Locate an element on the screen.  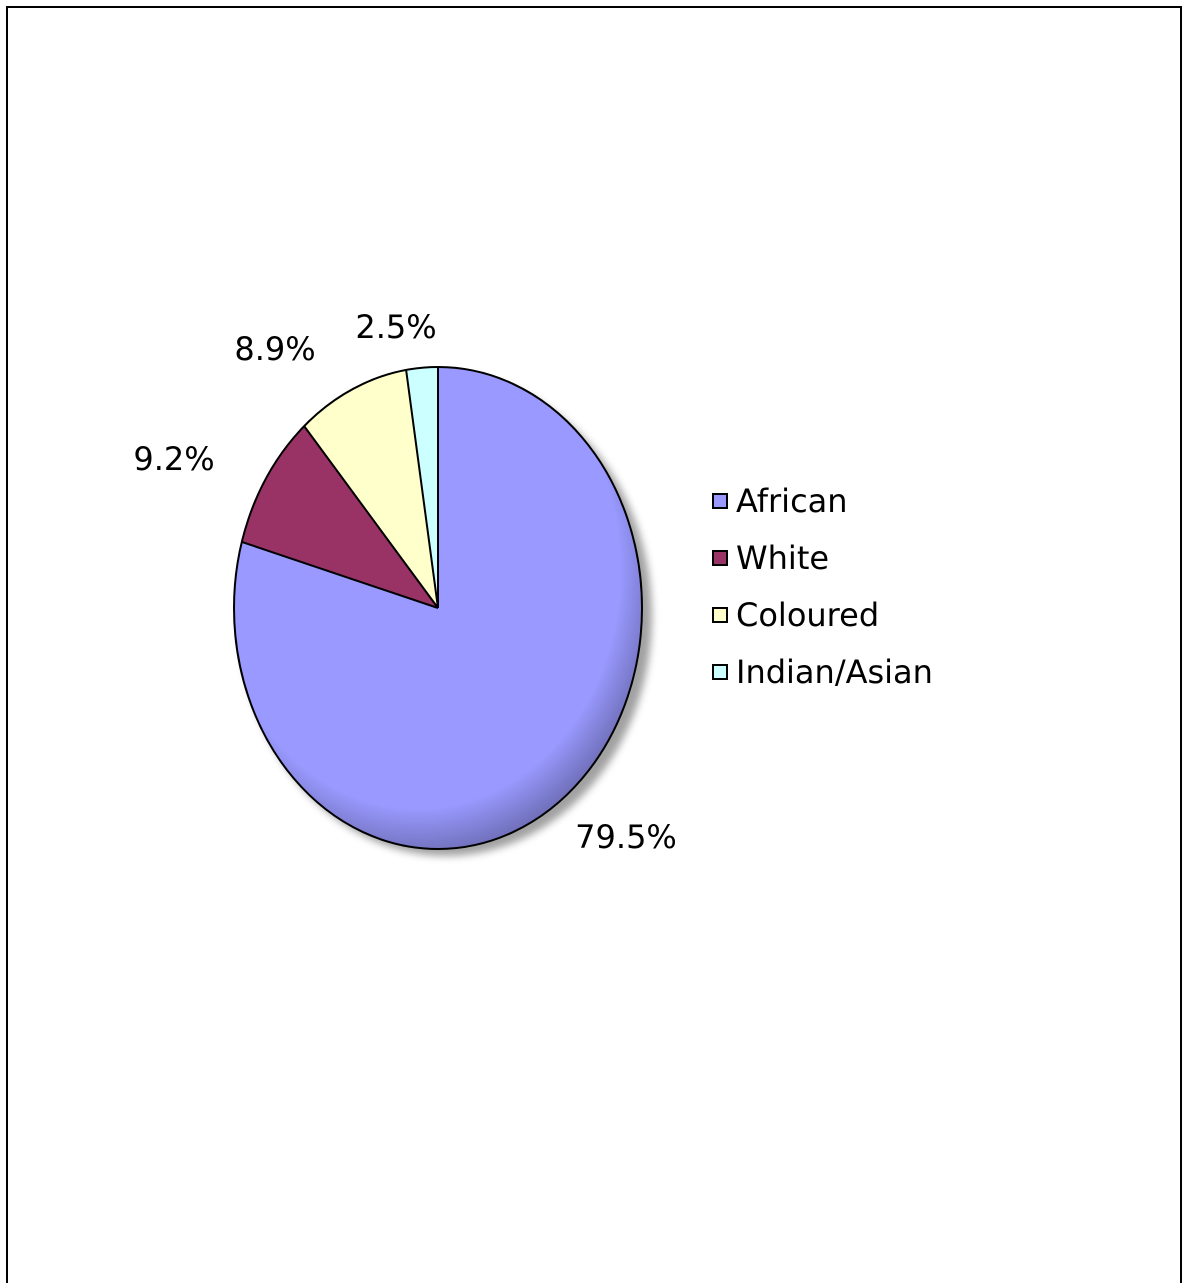
slice-label-coloured: 8.9% is located at coordinates (274, 349).